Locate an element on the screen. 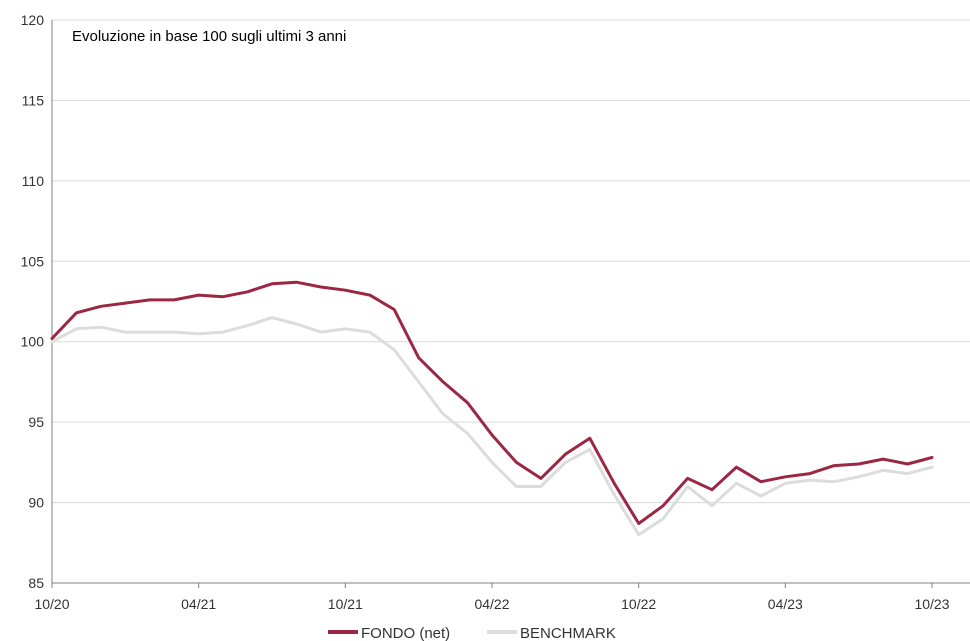 Image resolution: width=970 pixels, height=641 pixels. y-tick-label: 85 is located at coordinates (36, 583).